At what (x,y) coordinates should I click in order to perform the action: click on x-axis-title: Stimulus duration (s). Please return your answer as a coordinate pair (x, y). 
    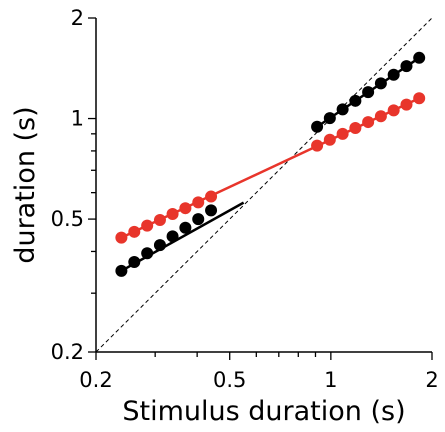
    Looking at the image, I should click on (263, 411).